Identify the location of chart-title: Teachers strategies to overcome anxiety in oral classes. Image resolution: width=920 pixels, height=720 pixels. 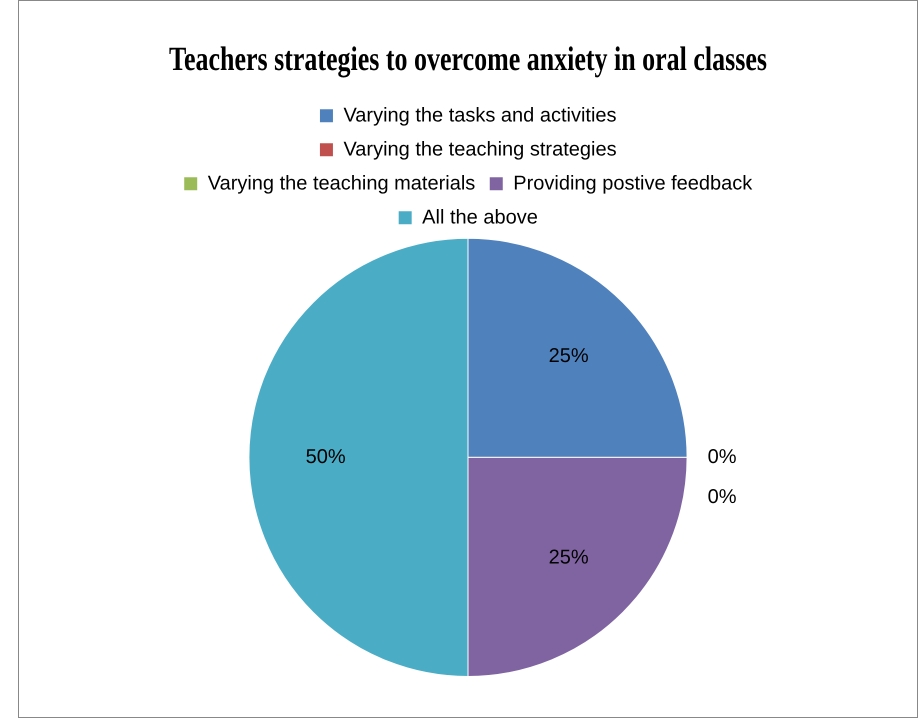
(468, 59).